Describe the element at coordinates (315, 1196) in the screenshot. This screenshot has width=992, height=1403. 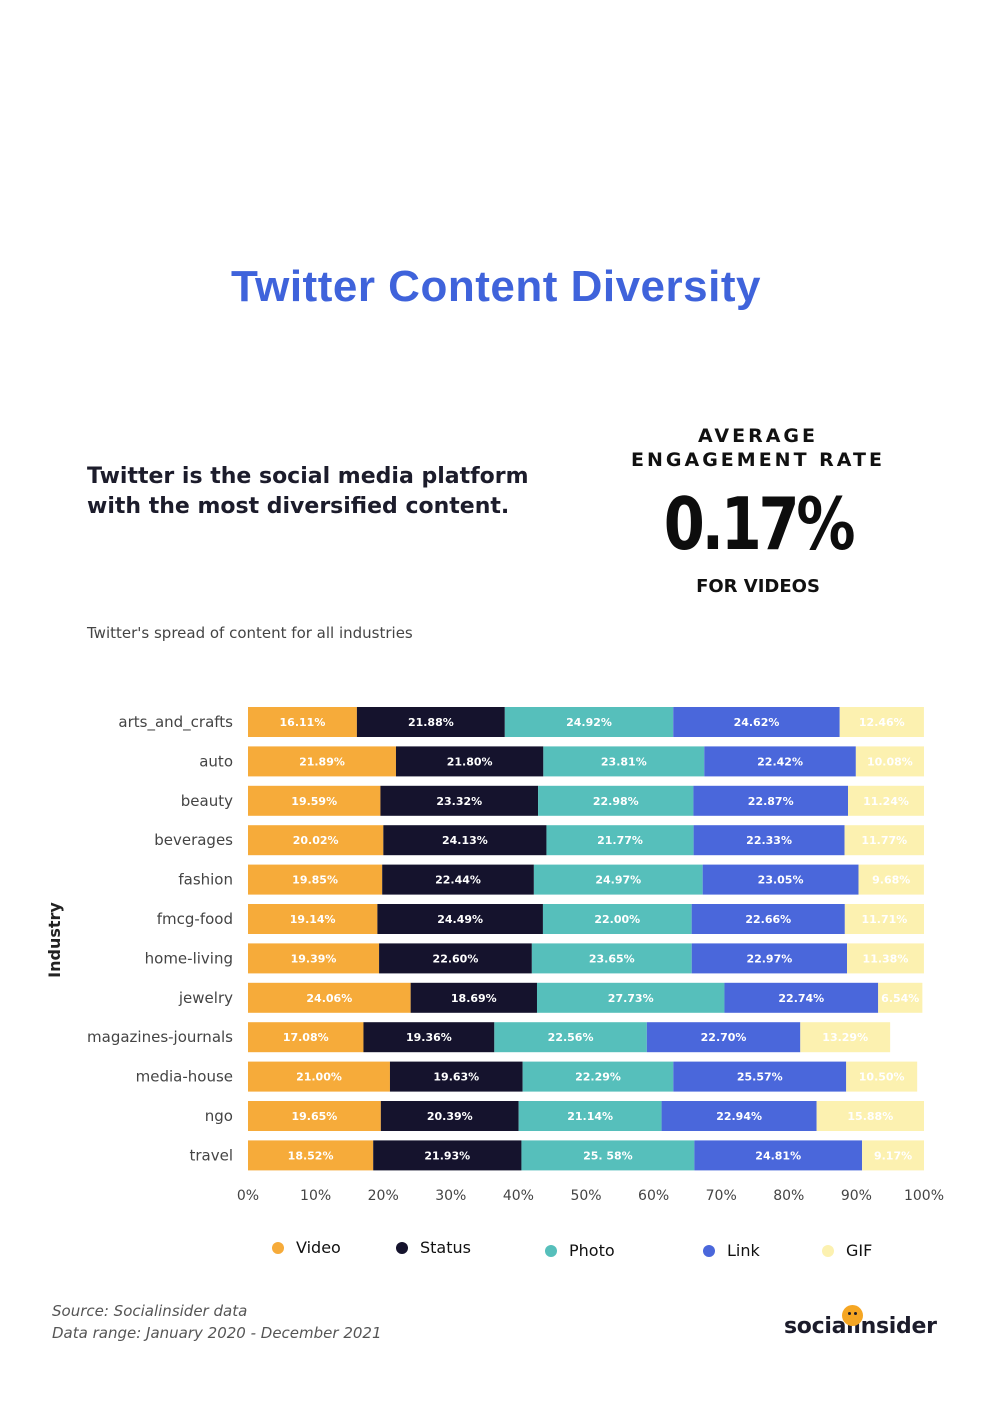
I see `x-tick-label-1: 10%` at that location.